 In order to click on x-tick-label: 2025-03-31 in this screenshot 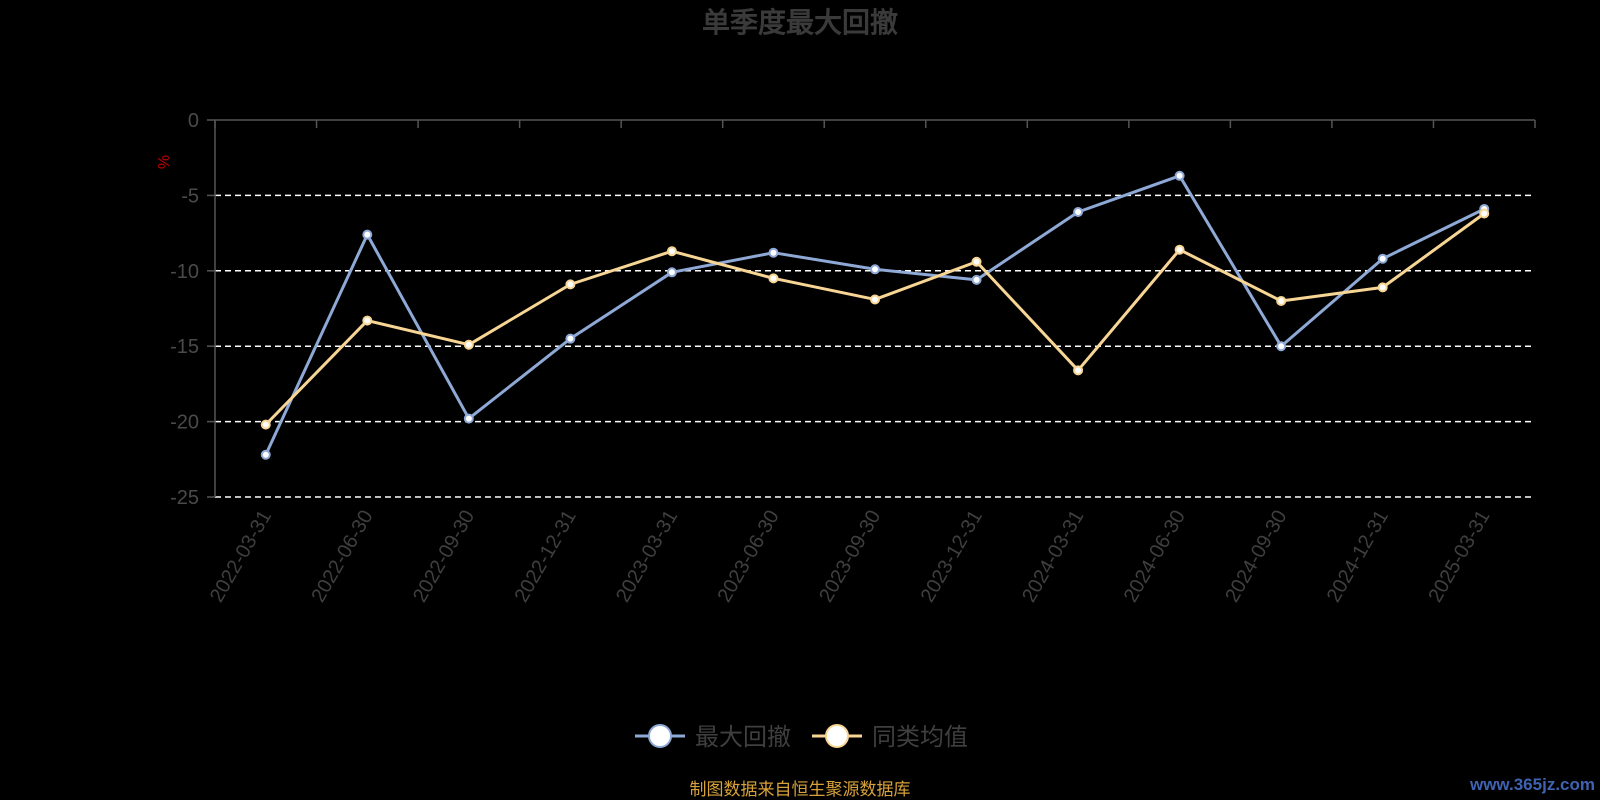, I will do `click(1459, 557)`.